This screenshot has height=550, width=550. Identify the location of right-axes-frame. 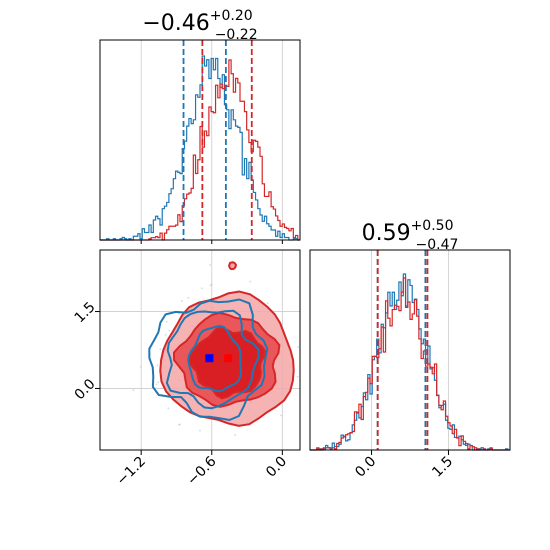
(410, 350).